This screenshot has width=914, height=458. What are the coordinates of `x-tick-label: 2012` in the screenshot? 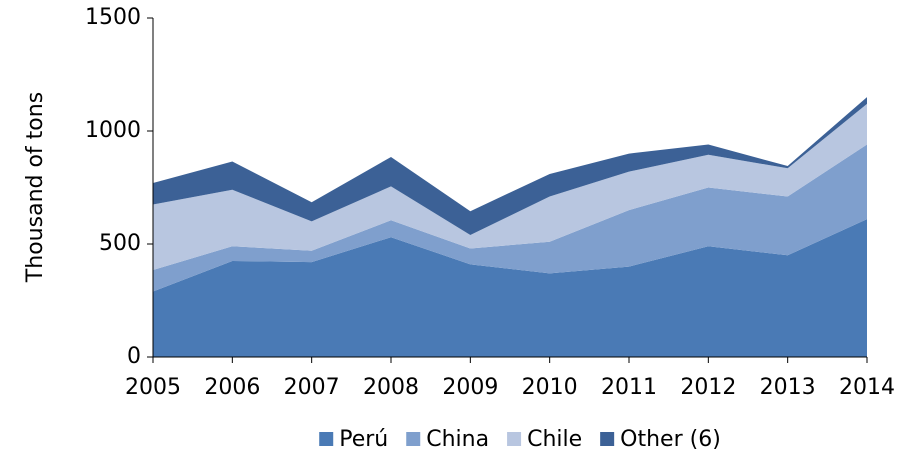 It's located at (708, 387).